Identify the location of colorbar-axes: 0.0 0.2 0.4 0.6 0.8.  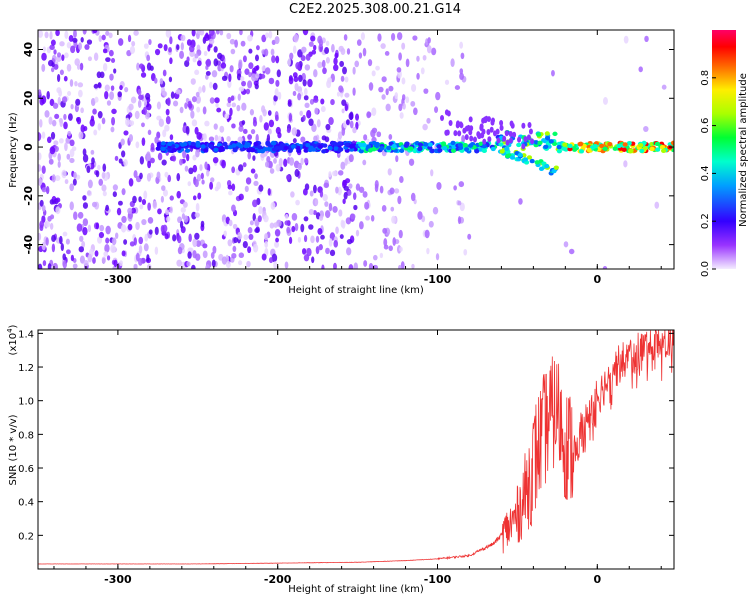
(708, 173).